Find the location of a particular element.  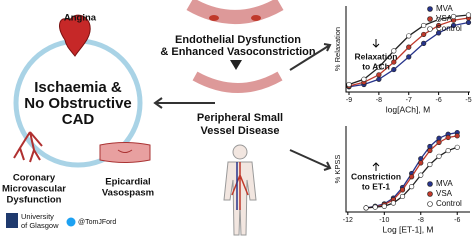

microvessel-icon is located at coordinates (28, 147).